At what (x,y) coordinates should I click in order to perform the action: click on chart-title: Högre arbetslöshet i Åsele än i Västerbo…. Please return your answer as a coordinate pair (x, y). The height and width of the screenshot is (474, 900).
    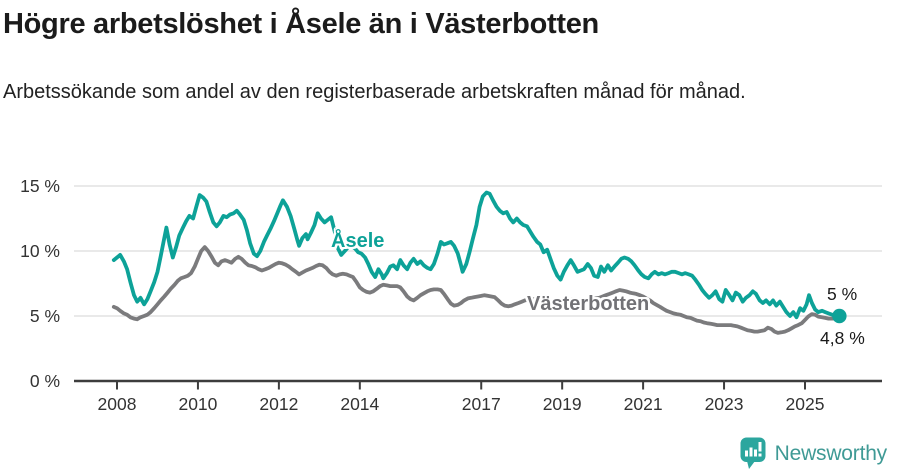
    Looking at the image, I should click on (301, 24).